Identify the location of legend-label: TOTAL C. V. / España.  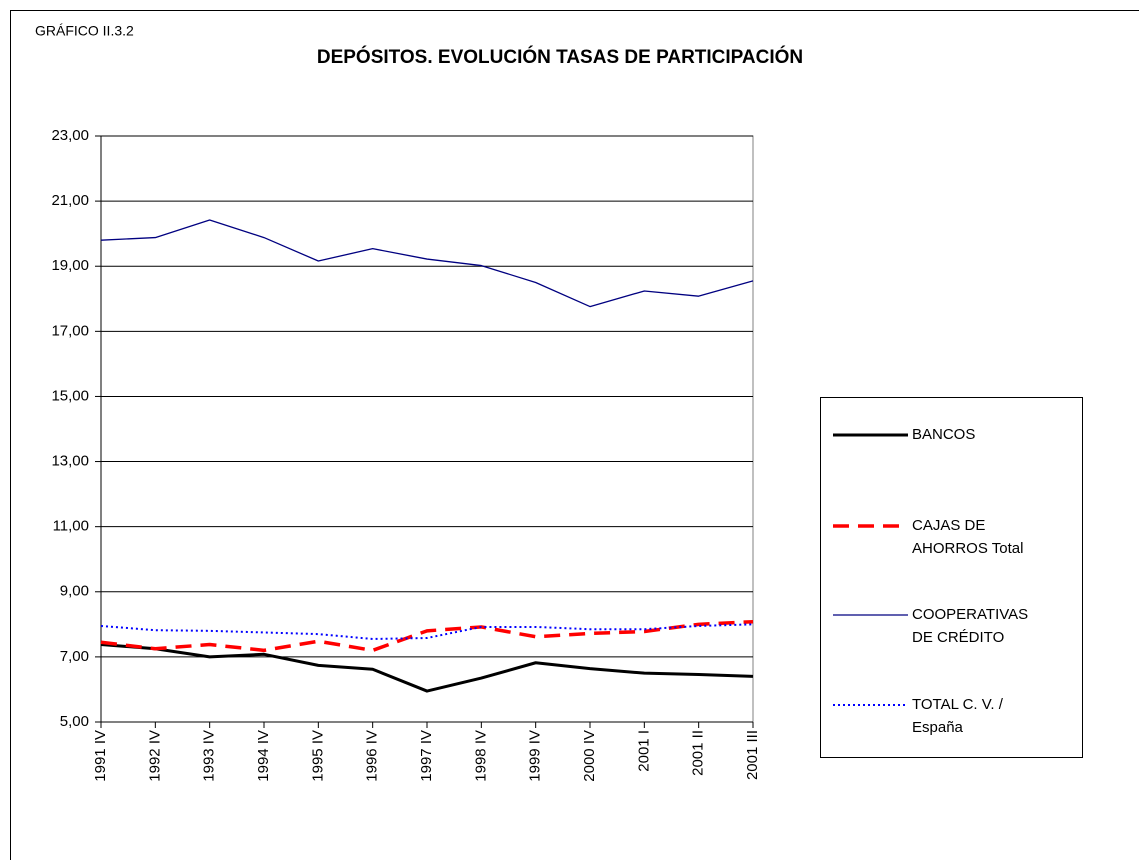
(957, 716).